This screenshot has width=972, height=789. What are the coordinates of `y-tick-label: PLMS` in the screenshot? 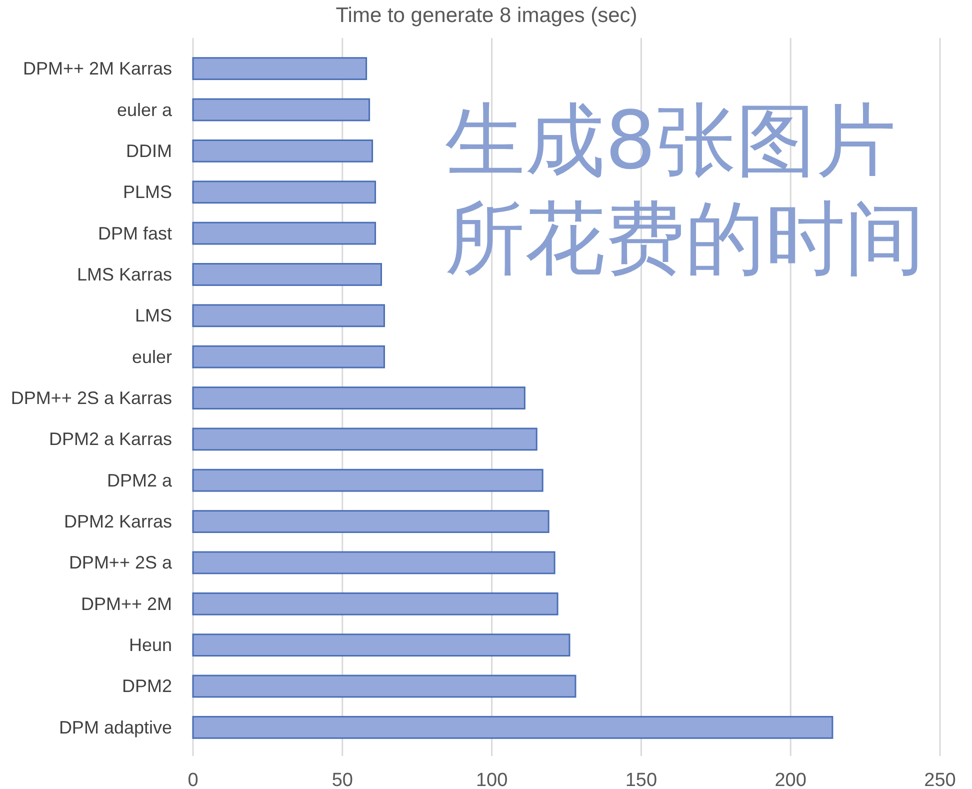 It's located at (147, 192).